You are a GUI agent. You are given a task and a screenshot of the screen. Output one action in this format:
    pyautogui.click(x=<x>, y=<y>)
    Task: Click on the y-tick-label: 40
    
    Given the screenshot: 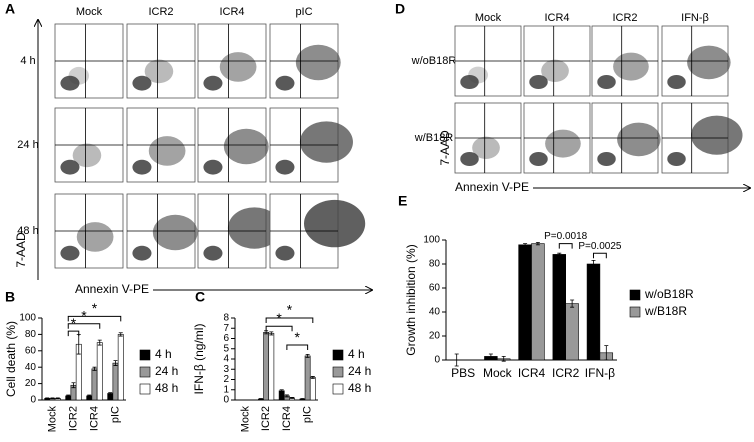 What is the action you would take?
    pyautogui.click(x=31, y=367)
    